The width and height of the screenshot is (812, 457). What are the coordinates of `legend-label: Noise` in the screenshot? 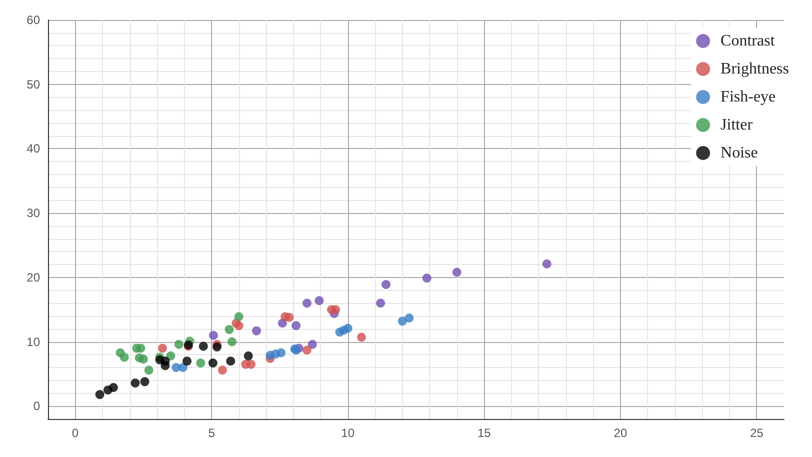 It's located at (739, 153).